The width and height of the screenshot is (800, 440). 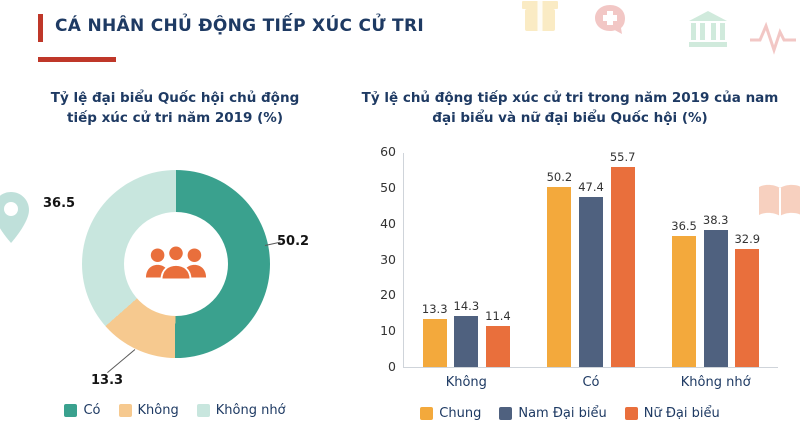 I want to click on bar-column: 47.4, so click(x=591, y=273).